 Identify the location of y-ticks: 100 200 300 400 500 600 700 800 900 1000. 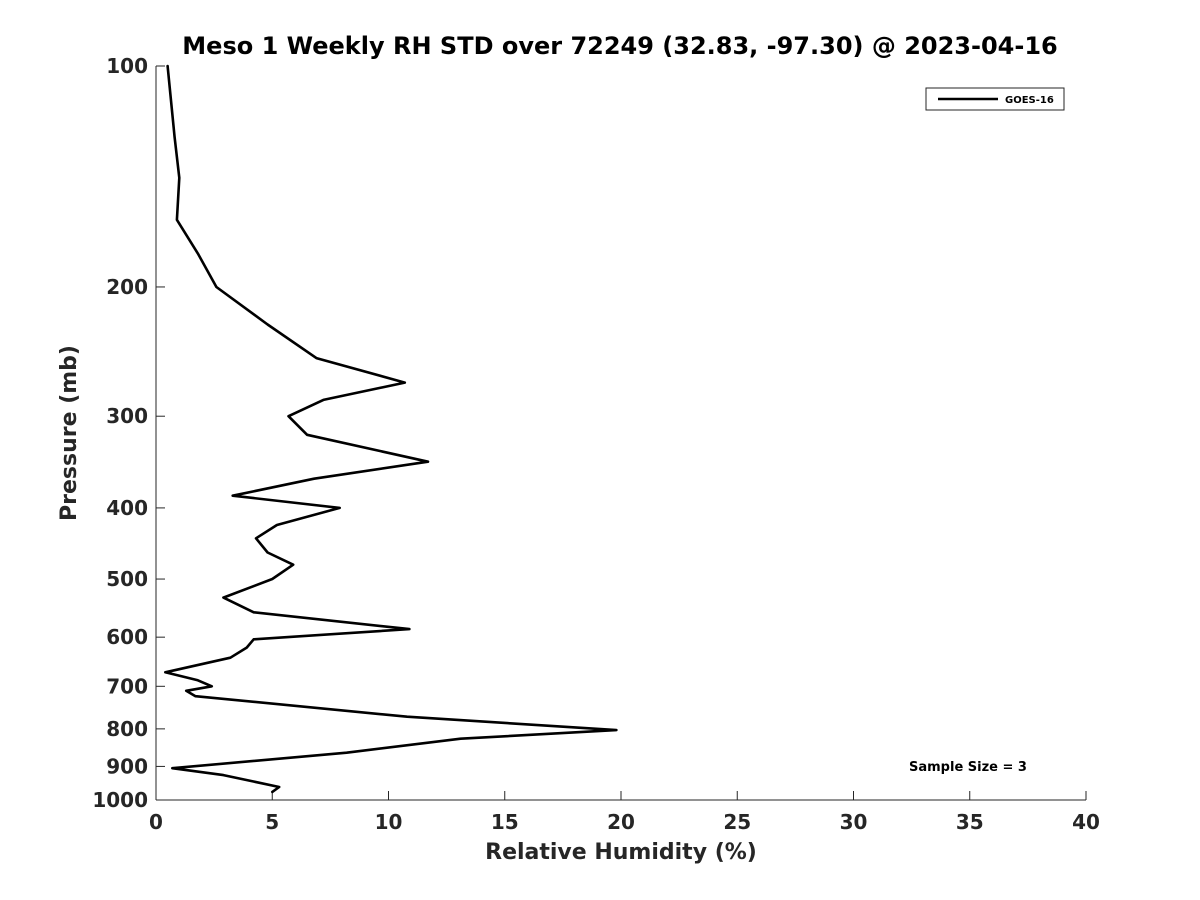
(128, 433).